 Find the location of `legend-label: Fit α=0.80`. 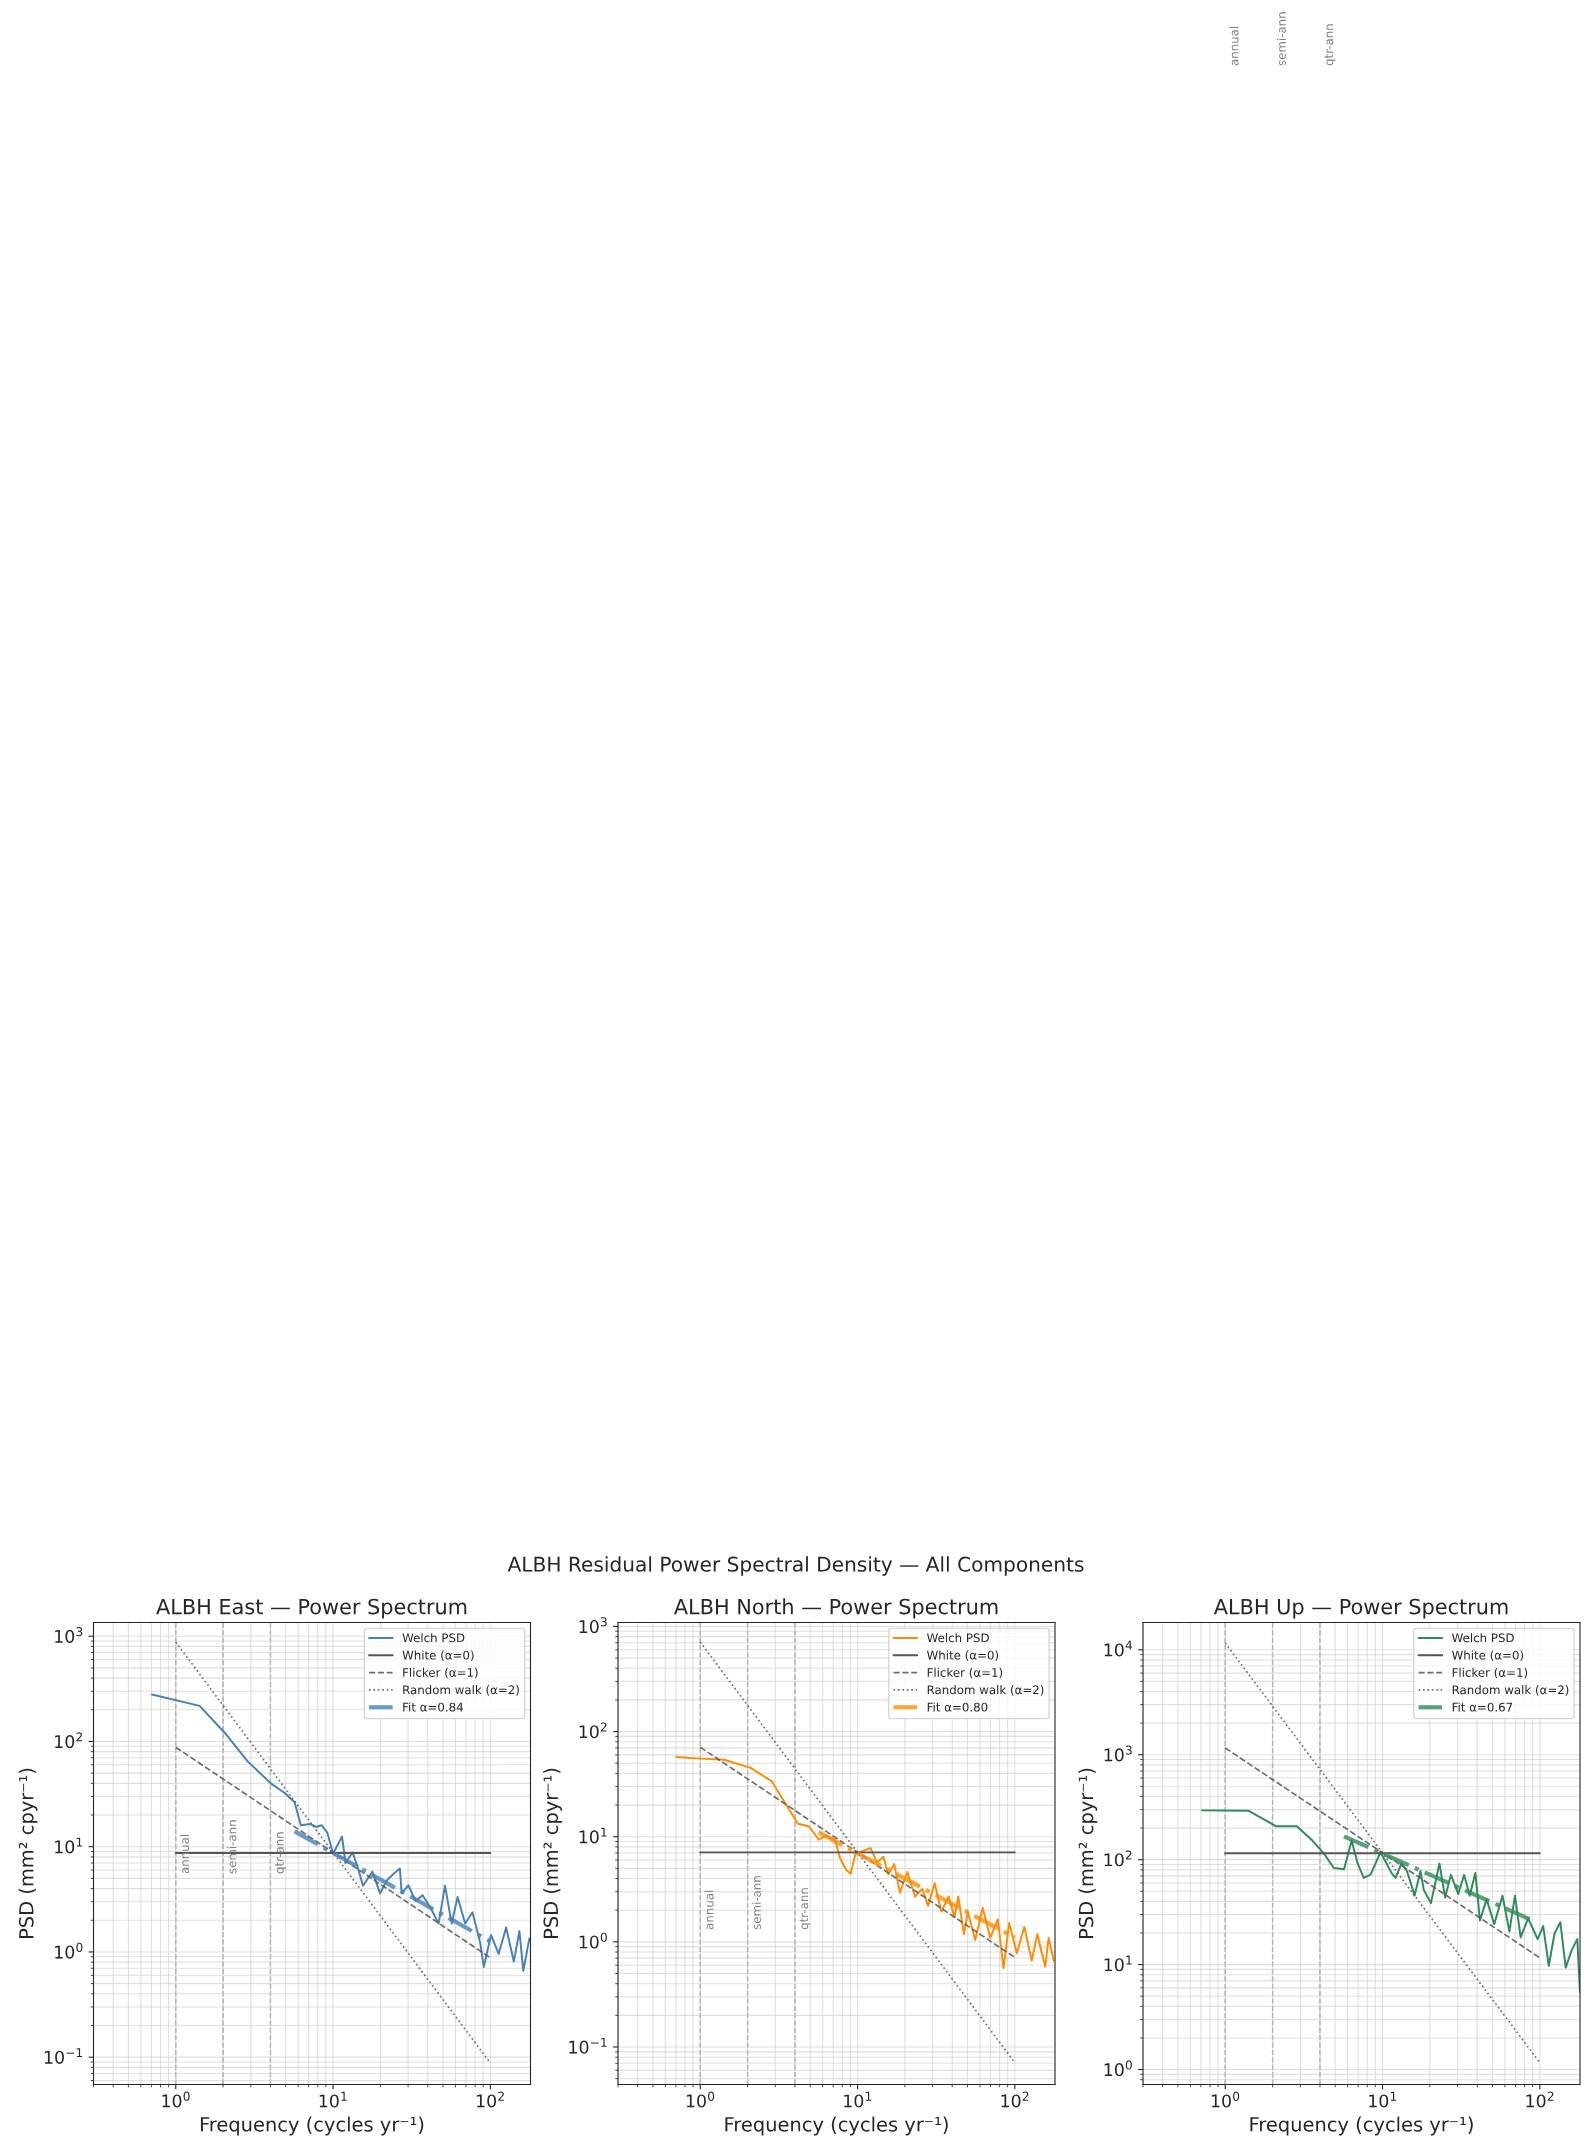

legend-label: Fit α=0.80 is located at coordinates (957, 1707).